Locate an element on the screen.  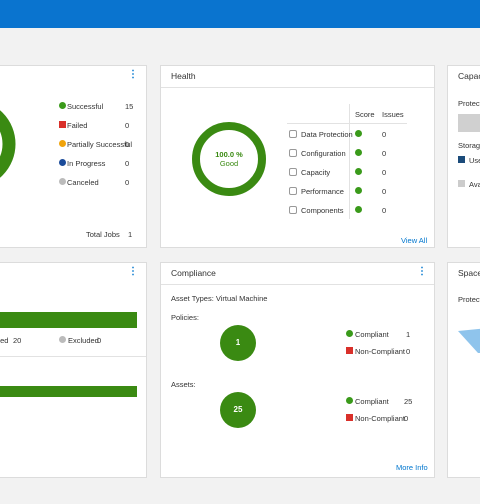
item-value: 20 is located at coordinates (17, 340).